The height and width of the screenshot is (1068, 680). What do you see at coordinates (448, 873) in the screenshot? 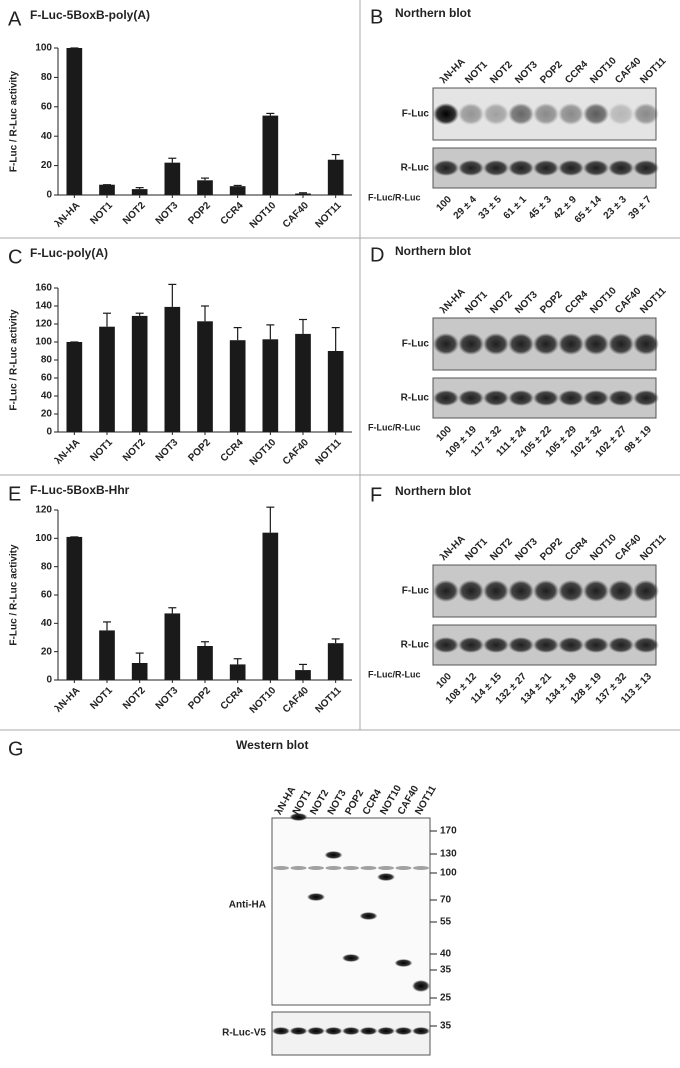
I see `marker-label: 100` at bounding box center [448, 873].